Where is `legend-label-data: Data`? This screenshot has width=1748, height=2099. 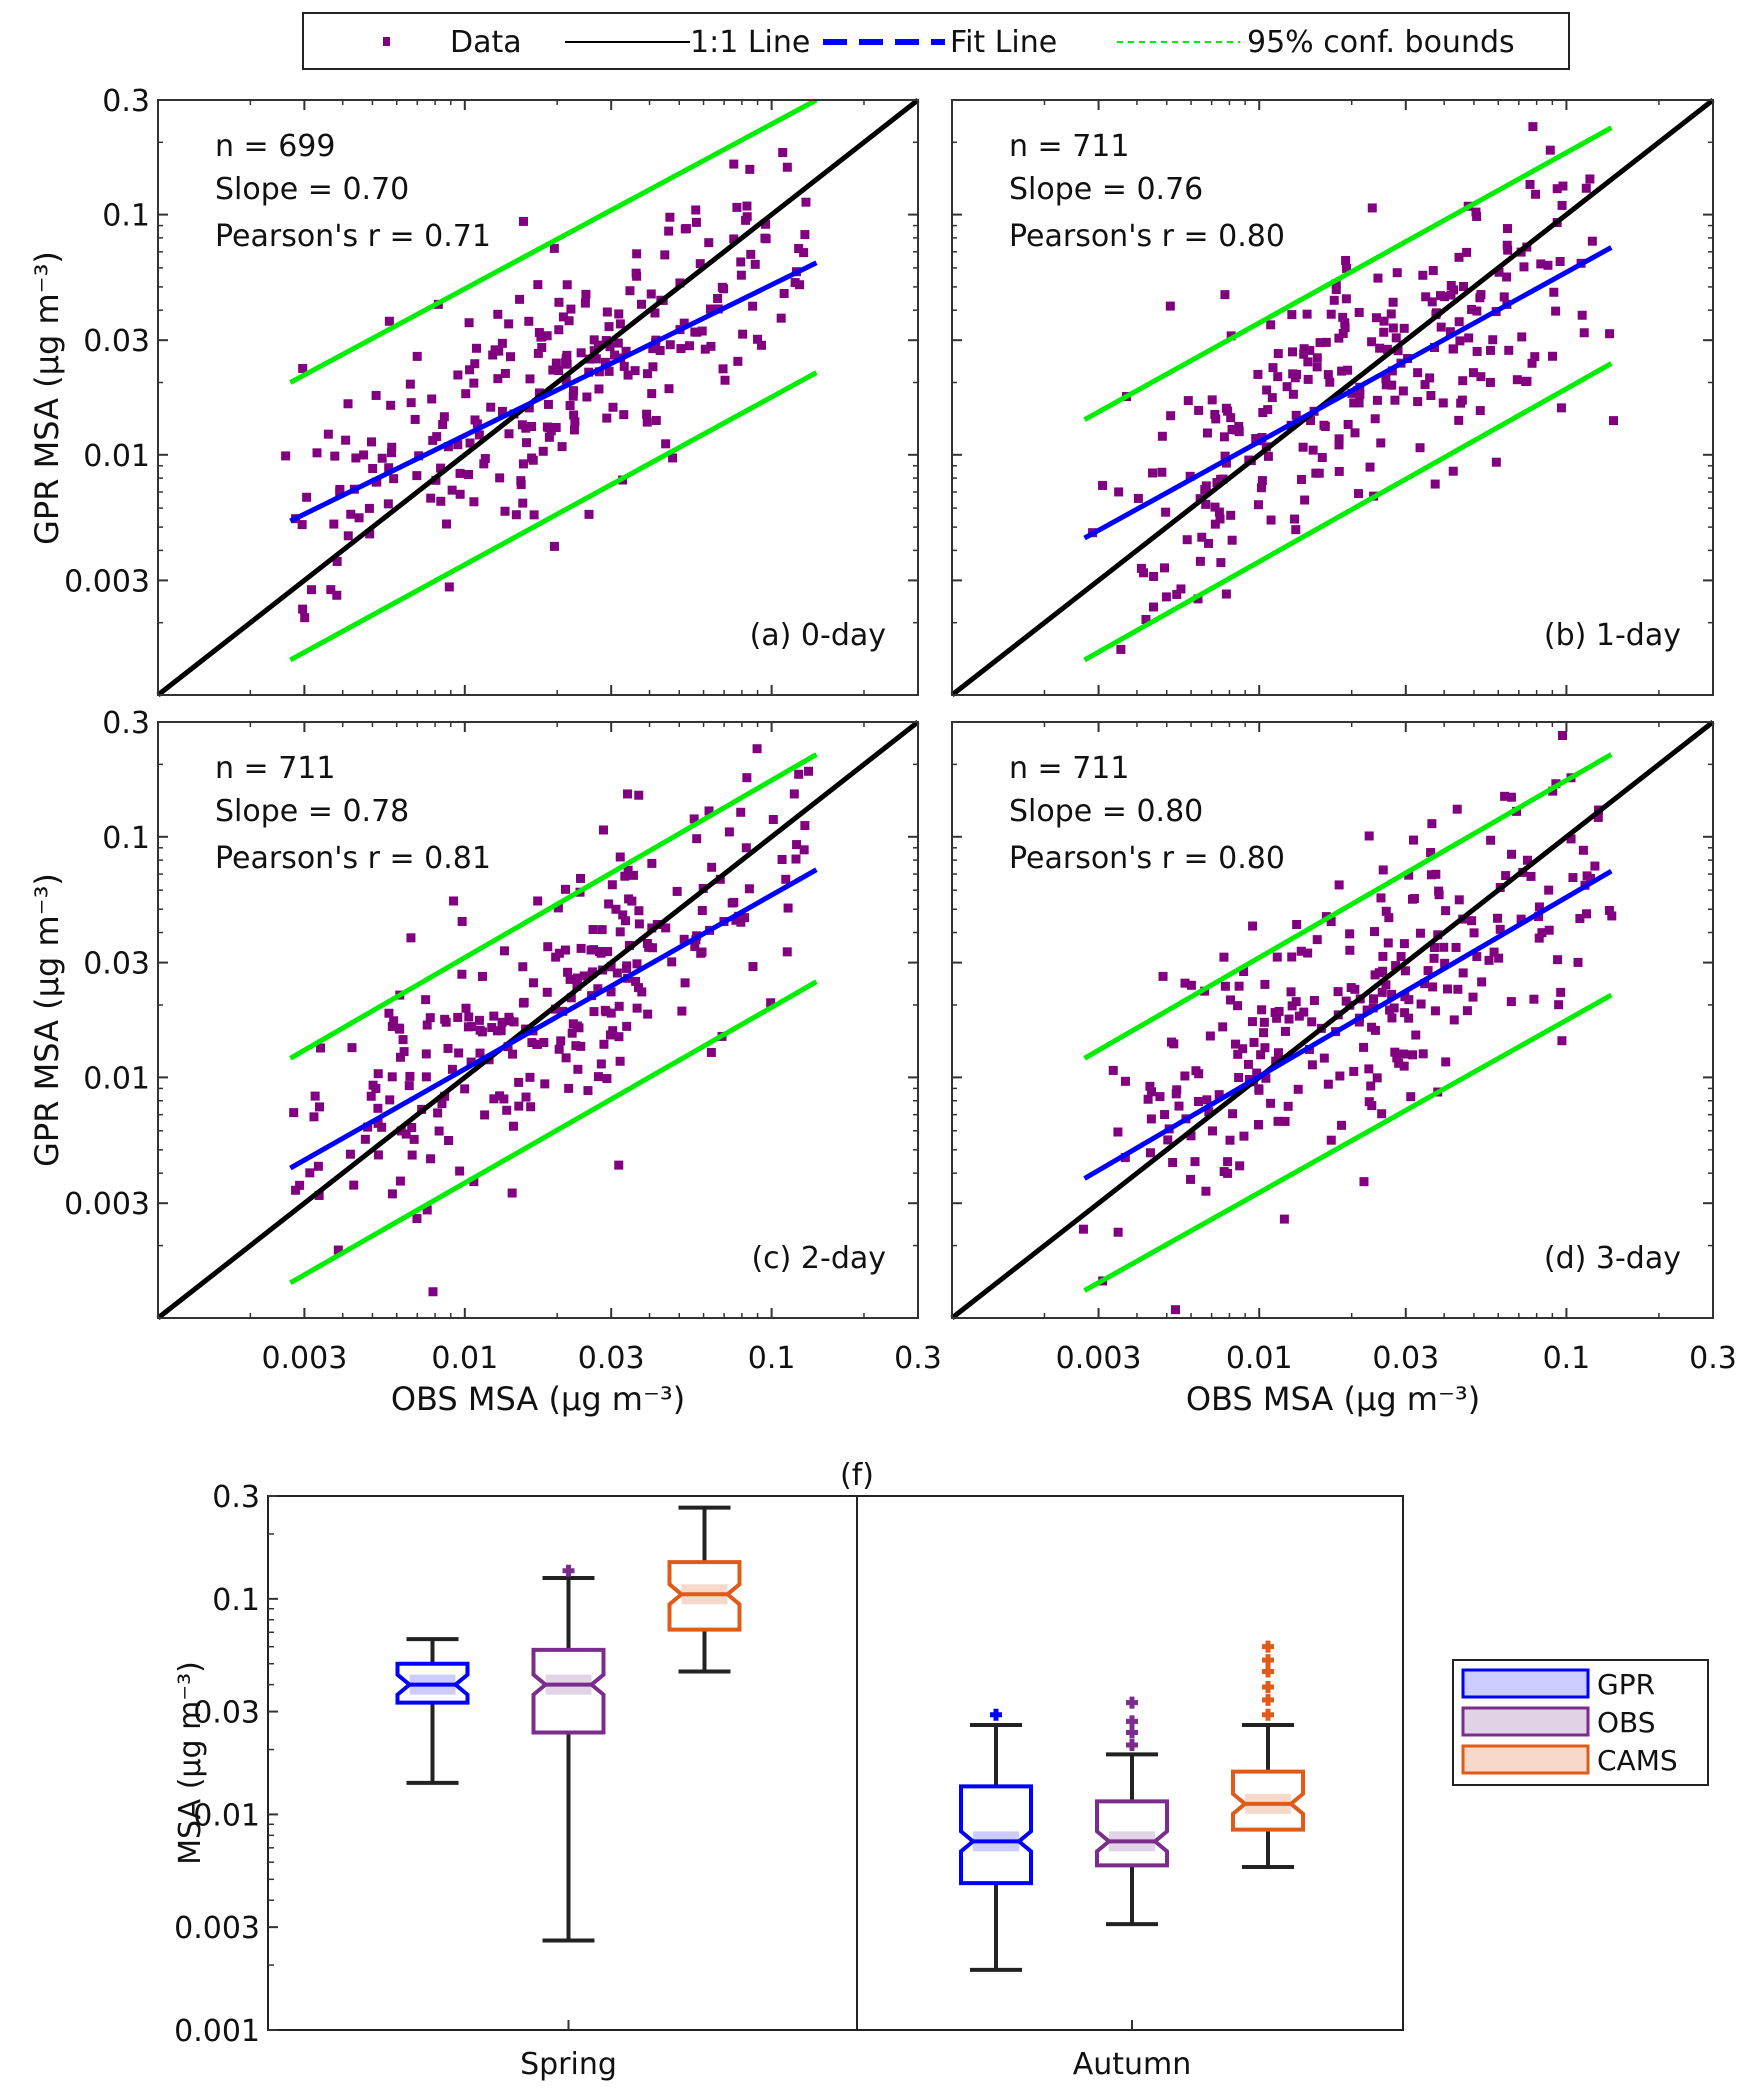 legend-label-data: Data is located at coordinates (486, 42).